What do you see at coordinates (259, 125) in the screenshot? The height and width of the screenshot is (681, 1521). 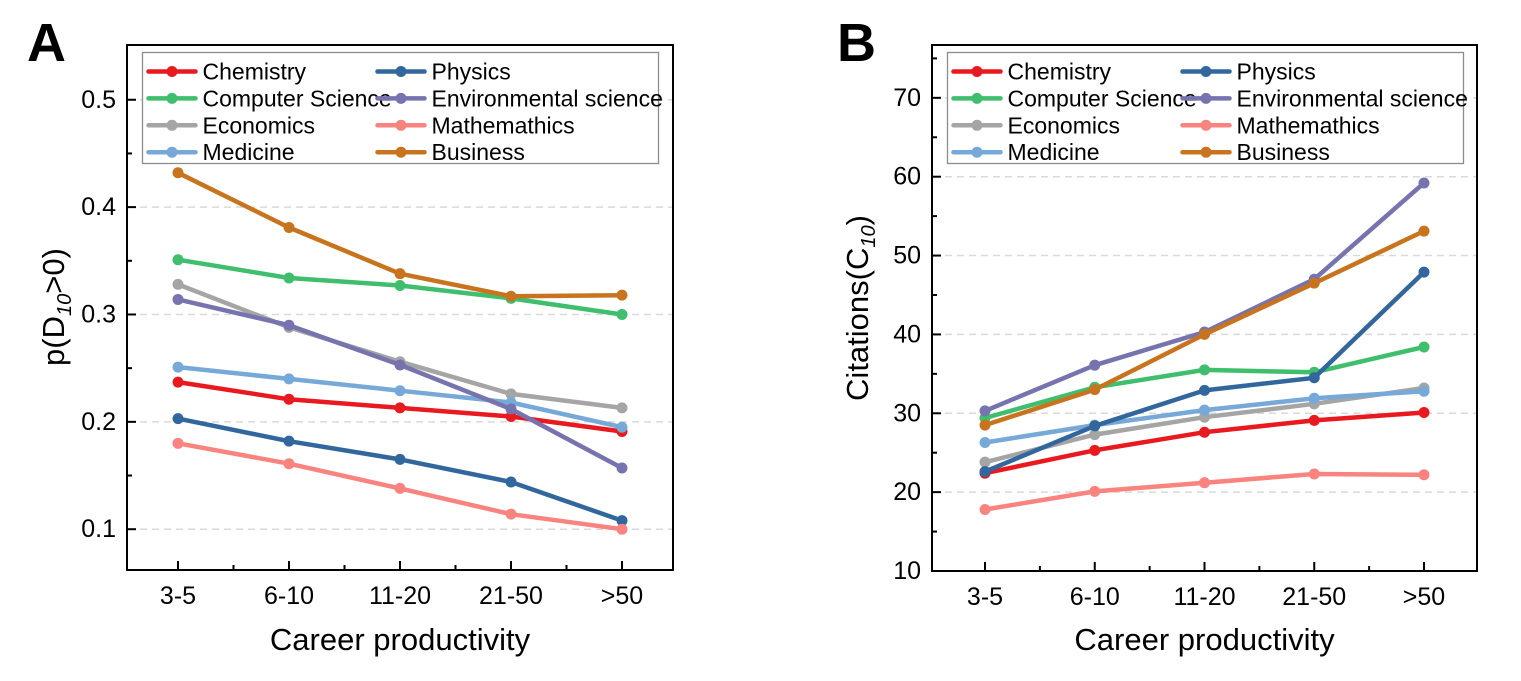 I see `legend-label: Economics` at bounding box center [259, 125].